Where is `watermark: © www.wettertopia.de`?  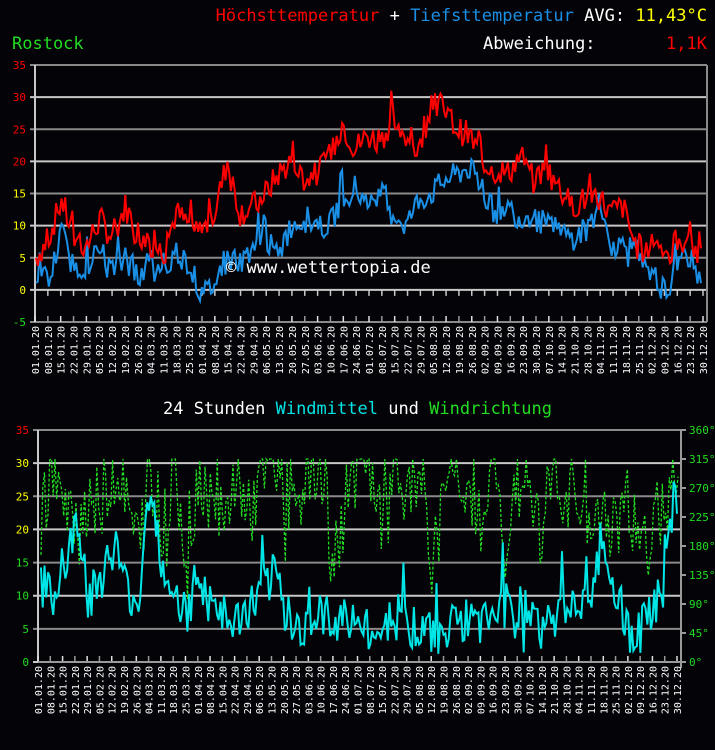
watermark: © www.wettertopia.de is located at coordinates (328, 268).